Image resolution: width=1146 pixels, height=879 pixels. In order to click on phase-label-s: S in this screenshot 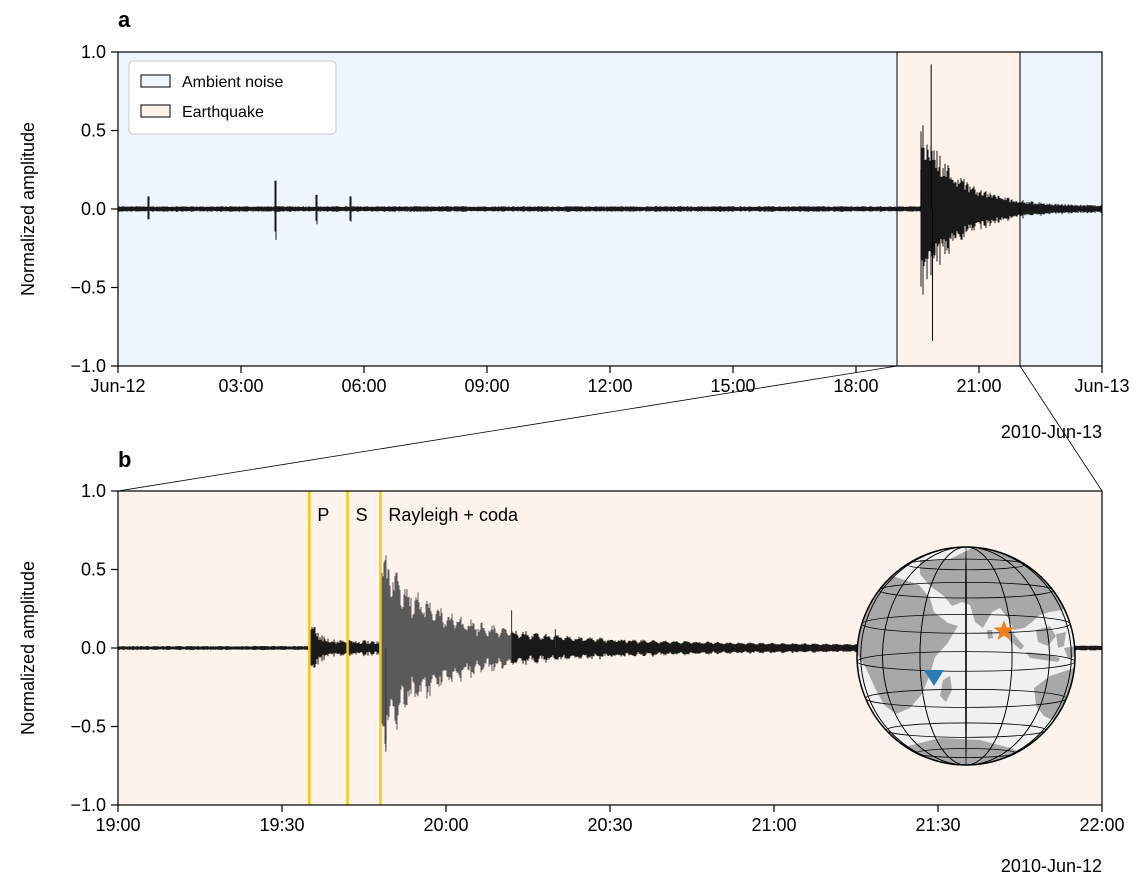, I will do `click(362, 515)`.